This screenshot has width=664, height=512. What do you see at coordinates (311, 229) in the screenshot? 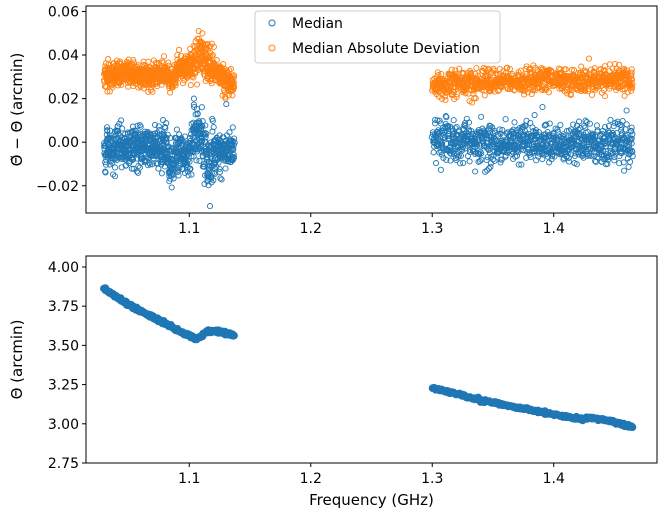
I see `x-tick-label: 1.2` at bounding box center [311, 229].